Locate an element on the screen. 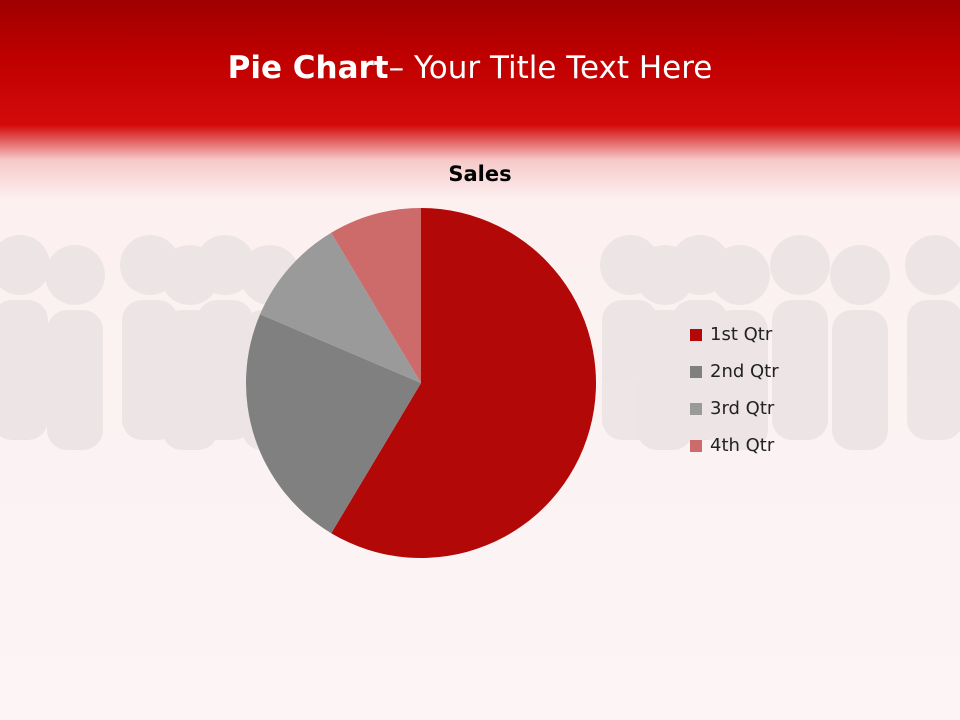 The image size is (960, 720). chart-legend: 1st Qtr 2nd Qtr 3rd Qtr 4th Qtr is located at coordinates (734, 390).